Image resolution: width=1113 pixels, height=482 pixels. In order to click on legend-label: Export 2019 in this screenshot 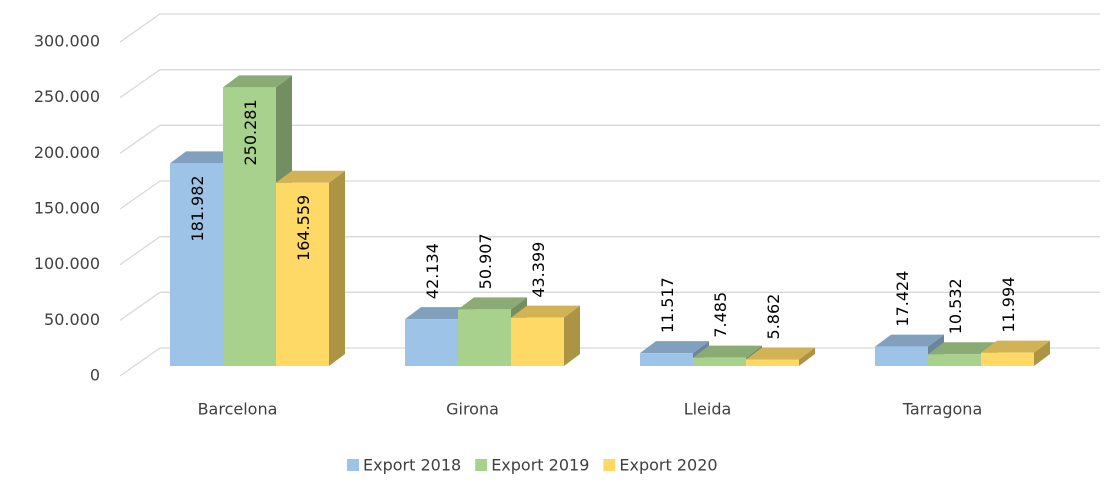, I will do `click(540, 465)`.